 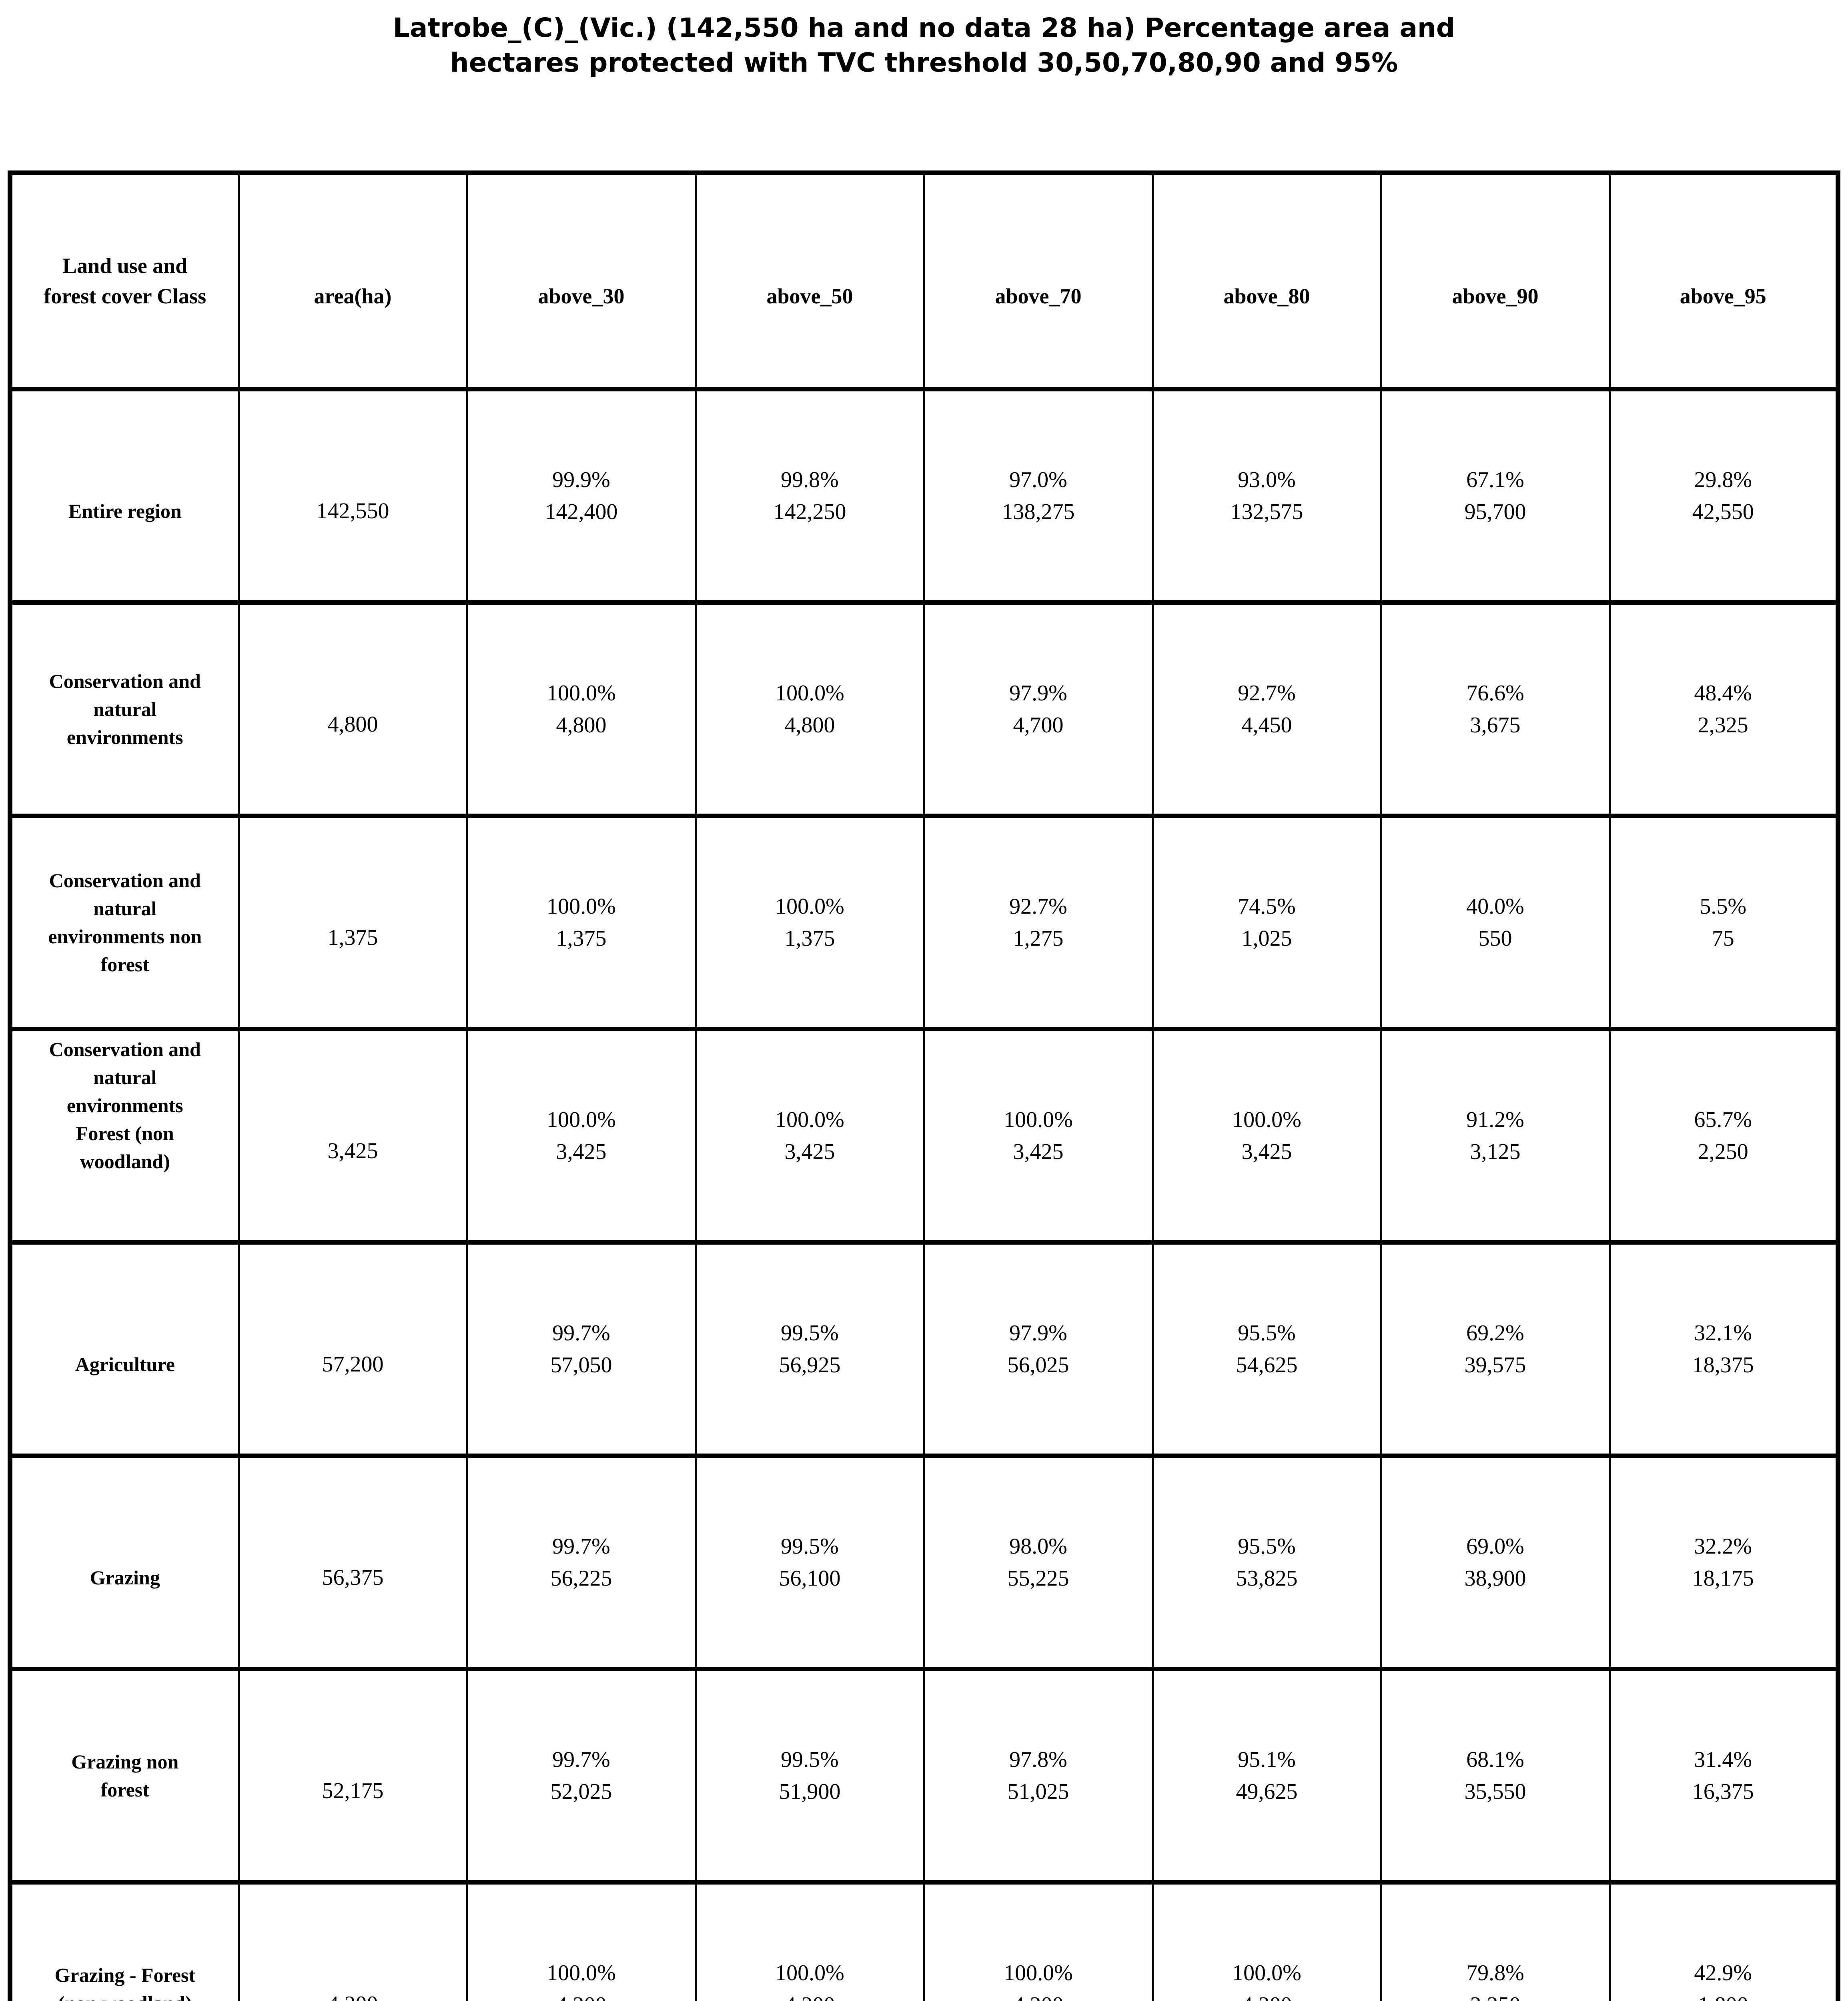 What do you see at coordinates (1038, 906) in the screenshot?
I see `percent-value: 92.7%` at bounding box center [1038, 906].